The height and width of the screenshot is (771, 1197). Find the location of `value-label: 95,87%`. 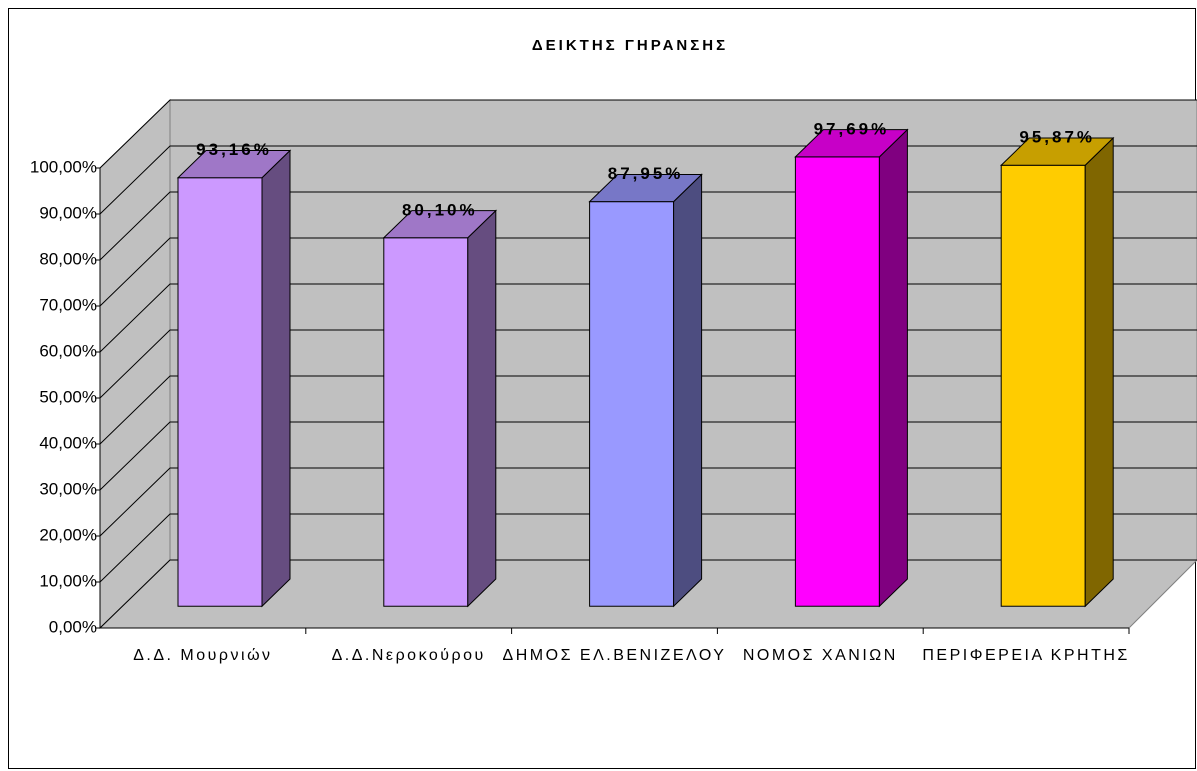

value-label: 95,87% is located at coordinates (1057, 137).